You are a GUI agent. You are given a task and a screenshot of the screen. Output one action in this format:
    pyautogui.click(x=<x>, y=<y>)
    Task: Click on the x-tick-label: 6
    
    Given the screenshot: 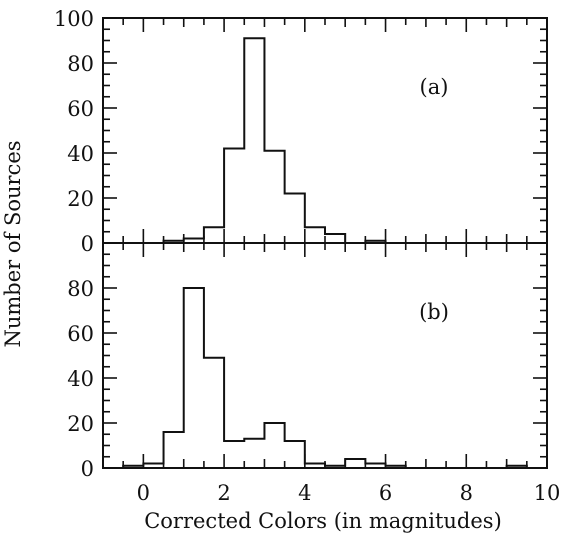 What is the action you would take?
    pyautogui.click(x=385, y=493)
    